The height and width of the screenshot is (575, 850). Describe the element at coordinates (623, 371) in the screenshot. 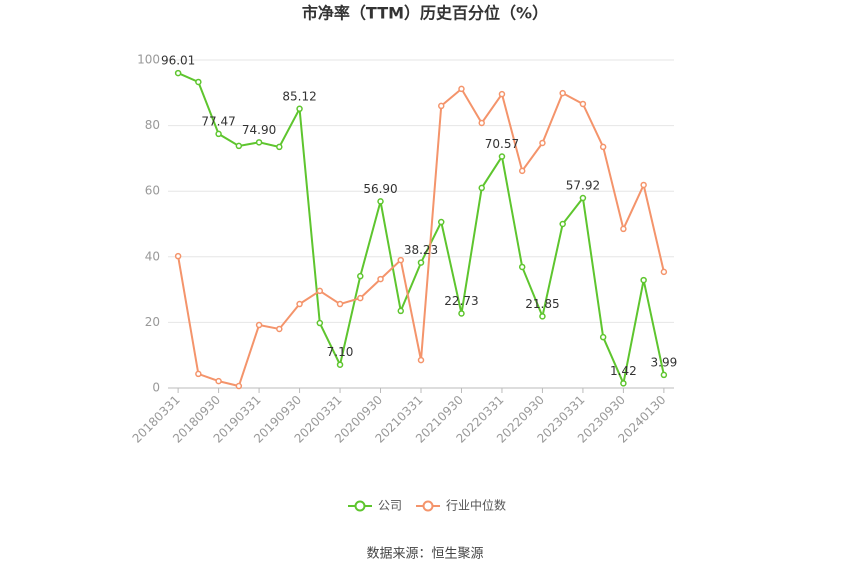

I see `data-label: 1.42` at that location.